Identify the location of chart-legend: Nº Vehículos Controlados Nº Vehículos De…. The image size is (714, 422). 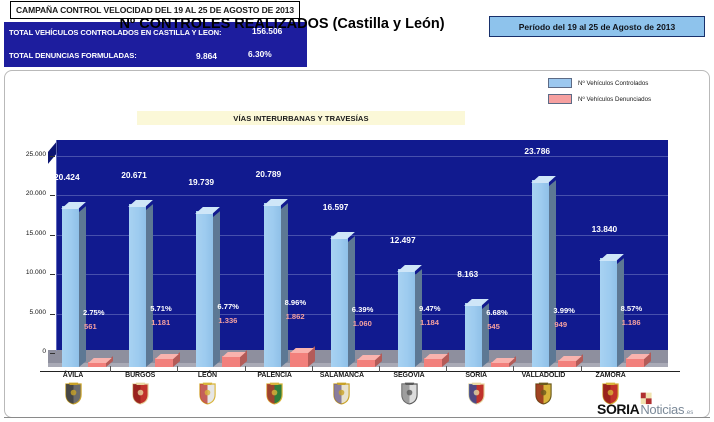
(628, 94).